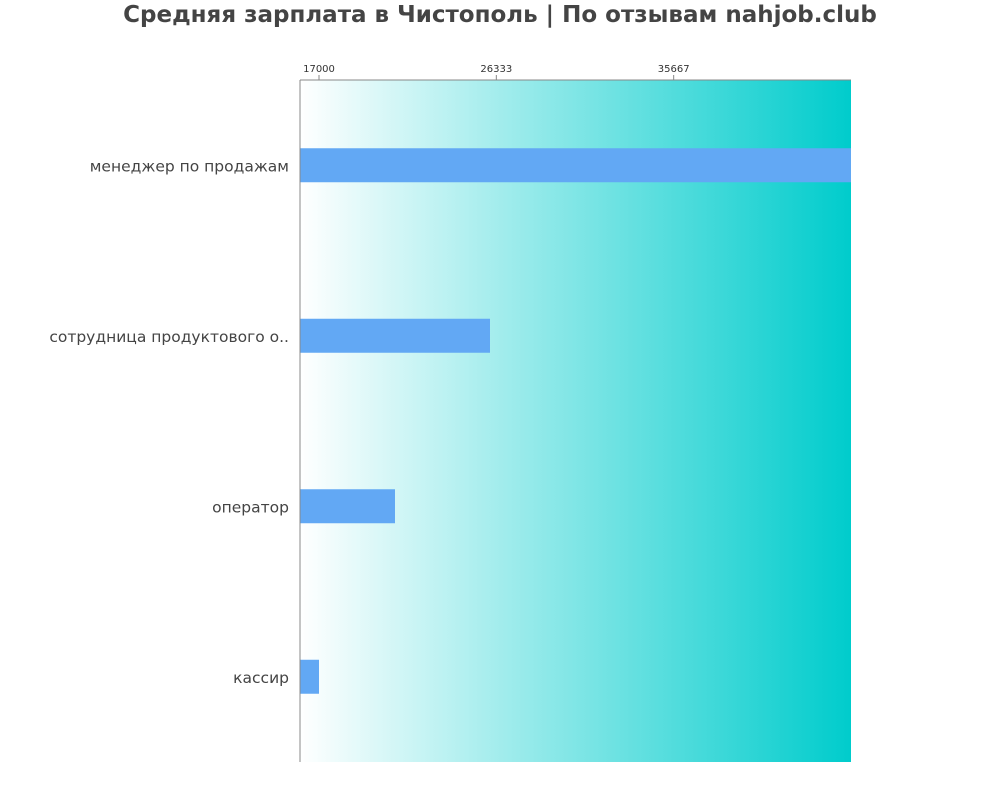 Image resolution: width=1000 pixels, height=800 pixels. What do you see at coordinates (319, 69) in the screenshot?
I see `x-tick-label: 17000` at bounding box center [319, 69].